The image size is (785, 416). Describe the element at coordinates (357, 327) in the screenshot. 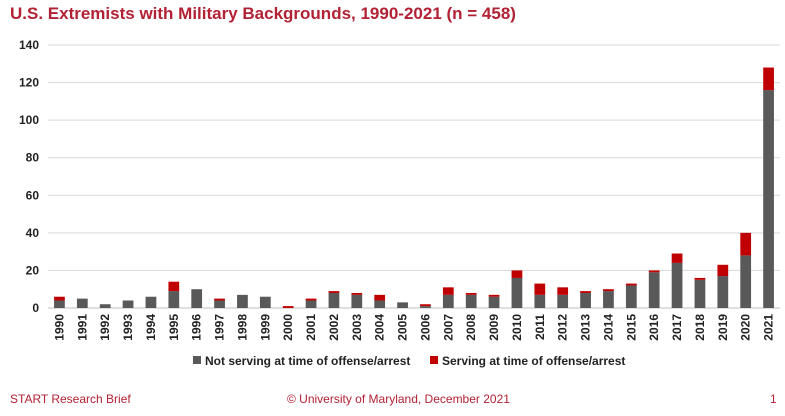

I see `x-tick-label: 2003` at that location.